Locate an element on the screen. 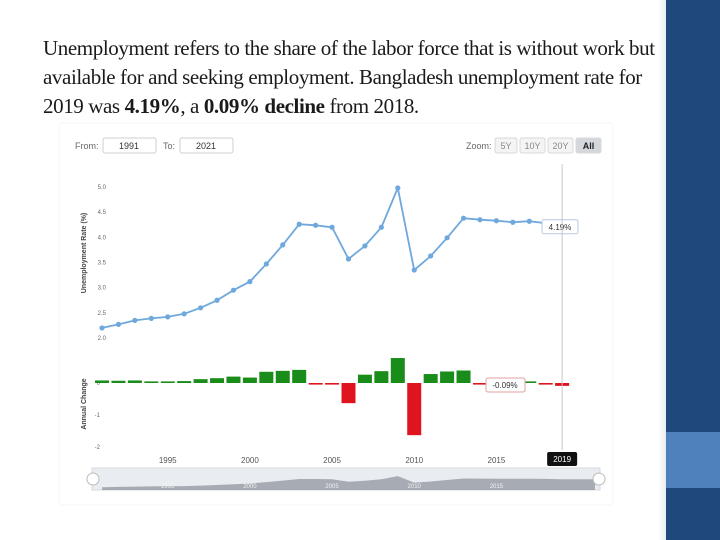 This screenshot has height=540, width=720. from-input is located at coordinates (129, 145).